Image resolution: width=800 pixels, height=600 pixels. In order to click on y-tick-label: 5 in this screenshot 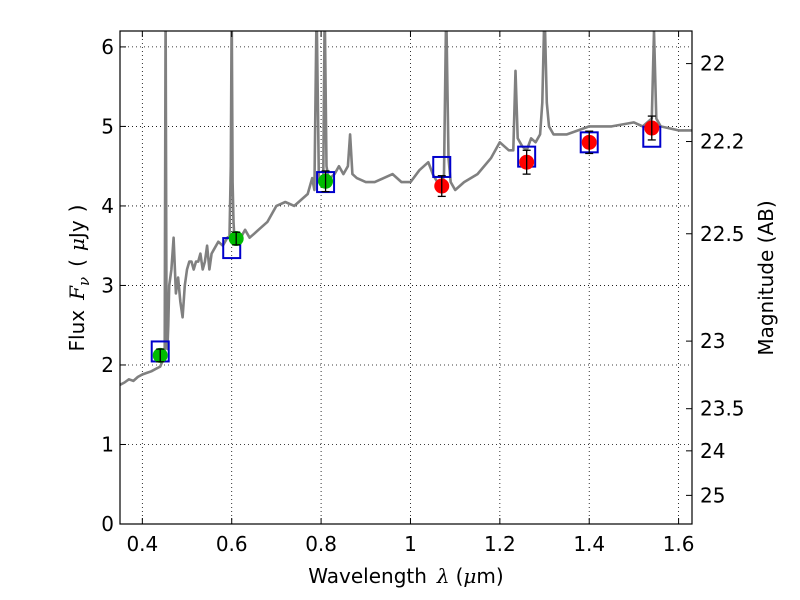, I will do `click(107, 126)`.